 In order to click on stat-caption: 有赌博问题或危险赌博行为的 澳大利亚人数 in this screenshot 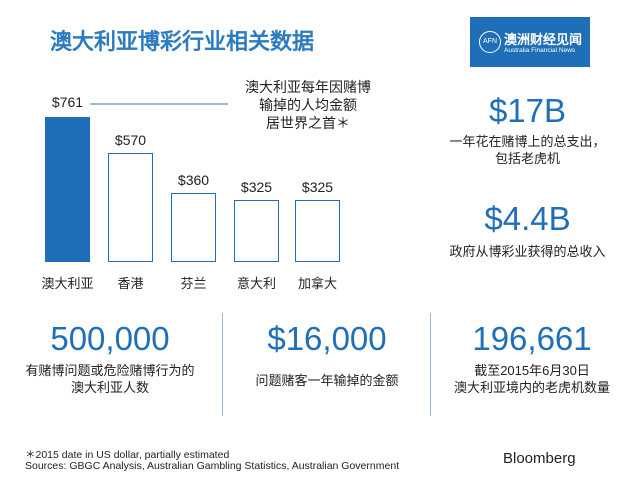, I will do `click(110, 379)`.